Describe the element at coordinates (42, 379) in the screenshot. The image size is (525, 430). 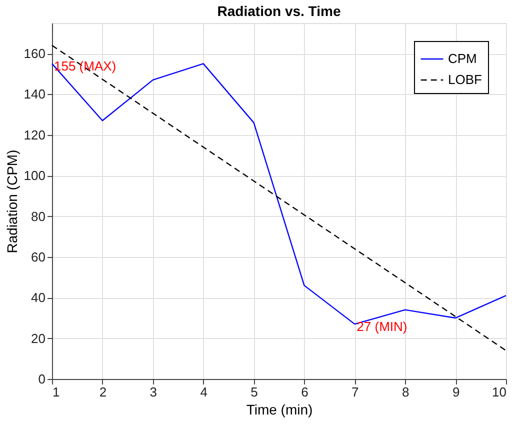
I see `y-tick-label: 0` at that location.